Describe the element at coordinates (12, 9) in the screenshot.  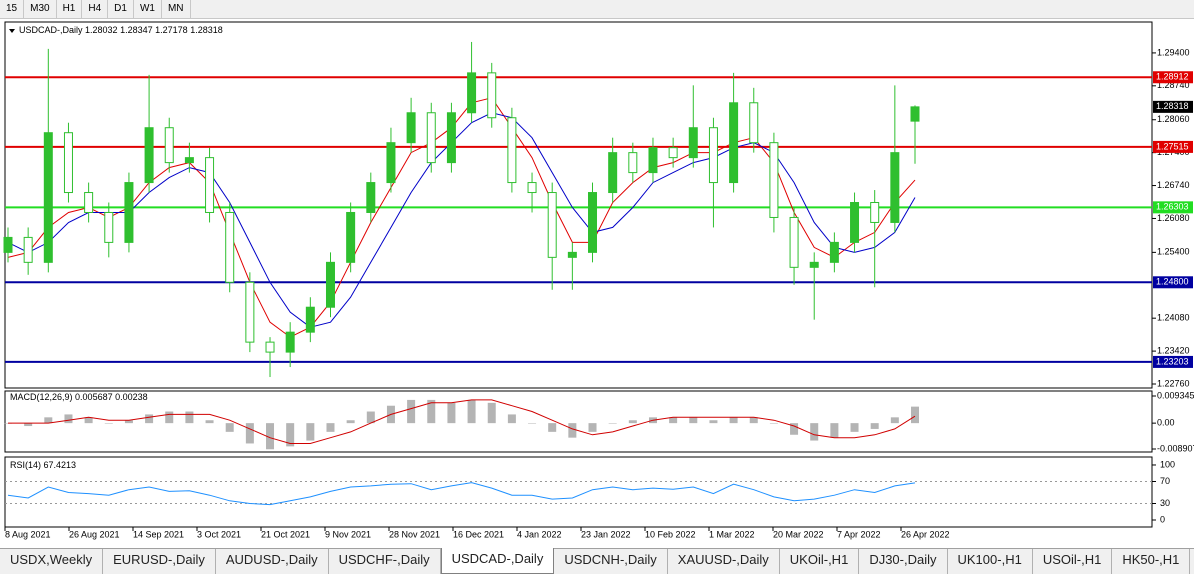
I see `timeframe-button: 15` at that location.